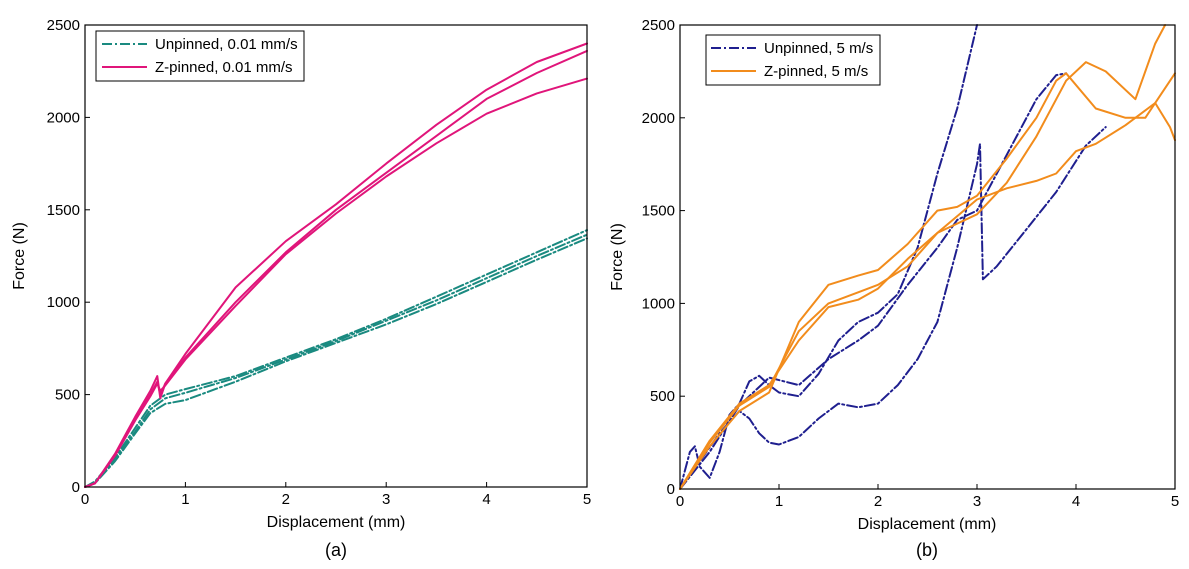 The image size is (1189, 569). What do you see at coordinates (818, 48) in the screenshot?
I see `legend-label-b-0: Unpinned, 5 m/s` at bounding box center [818, 48].